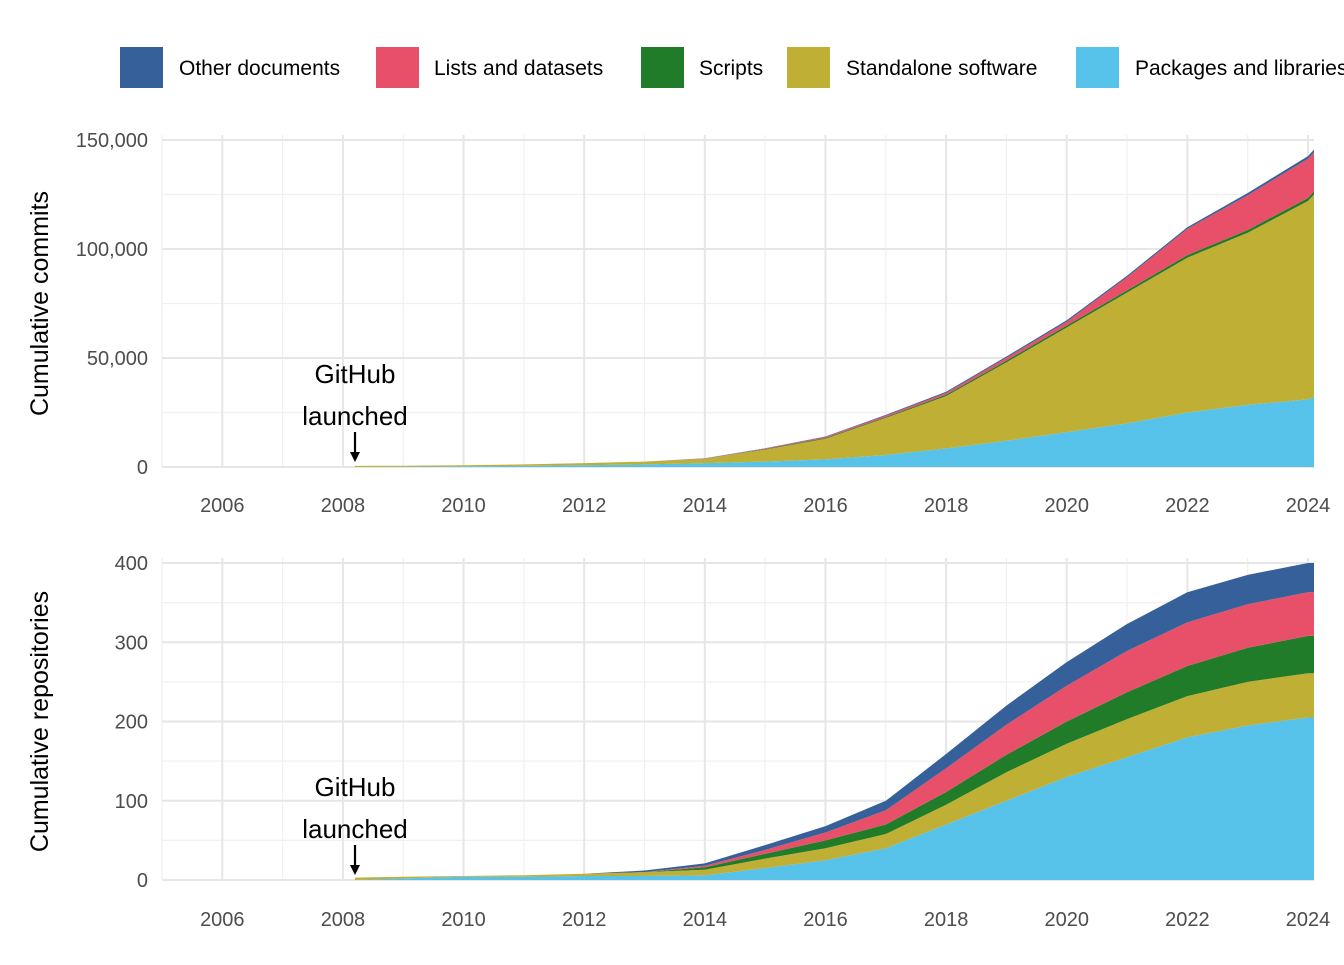  I want to click on legend-item: Scripts, so click(702, 67).